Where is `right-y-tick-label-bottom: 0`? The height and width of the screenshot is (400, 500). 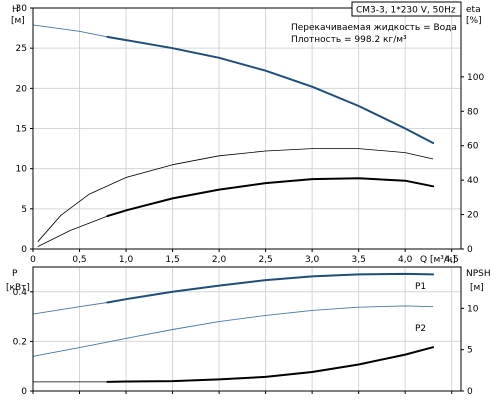 right-y-tick-label-bottom: 0 is located at coordinates (470, 392).